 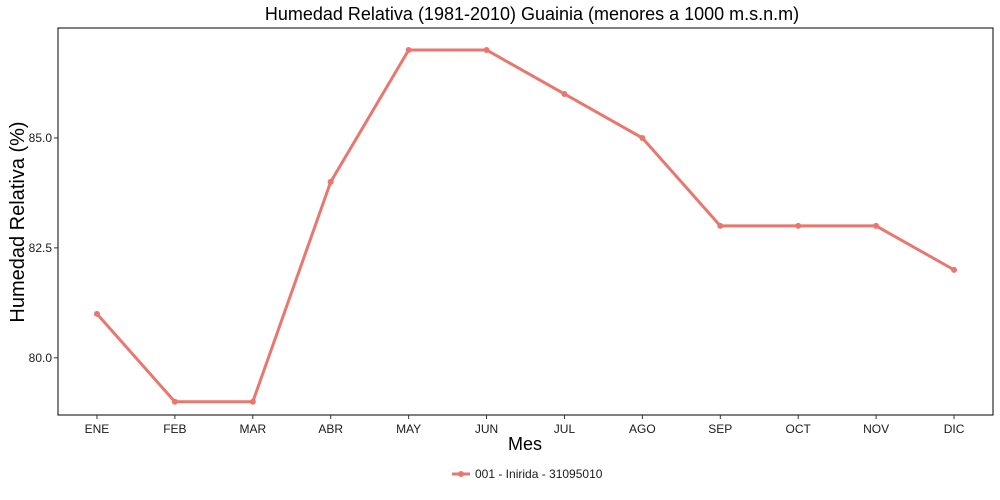 What do you see at coordinates (954, 429) in the screenshot?
I see `x-tick-label: DIC` at bounding box center [954, 429].